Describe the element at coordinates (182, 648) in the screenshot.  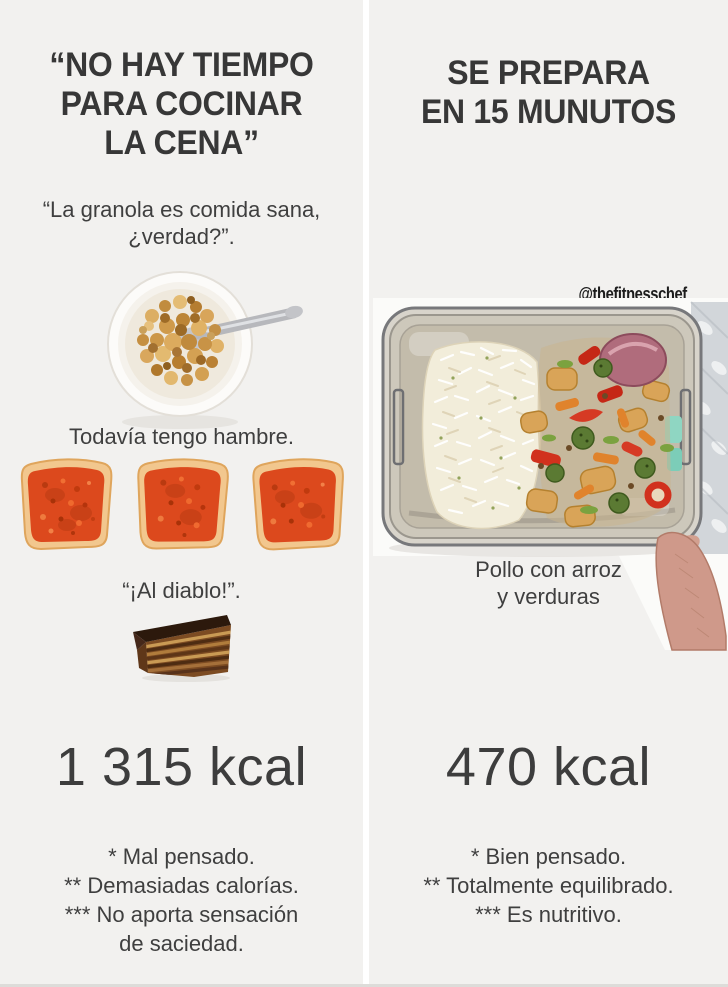
I see `chocolate-cake-photo` at that location.